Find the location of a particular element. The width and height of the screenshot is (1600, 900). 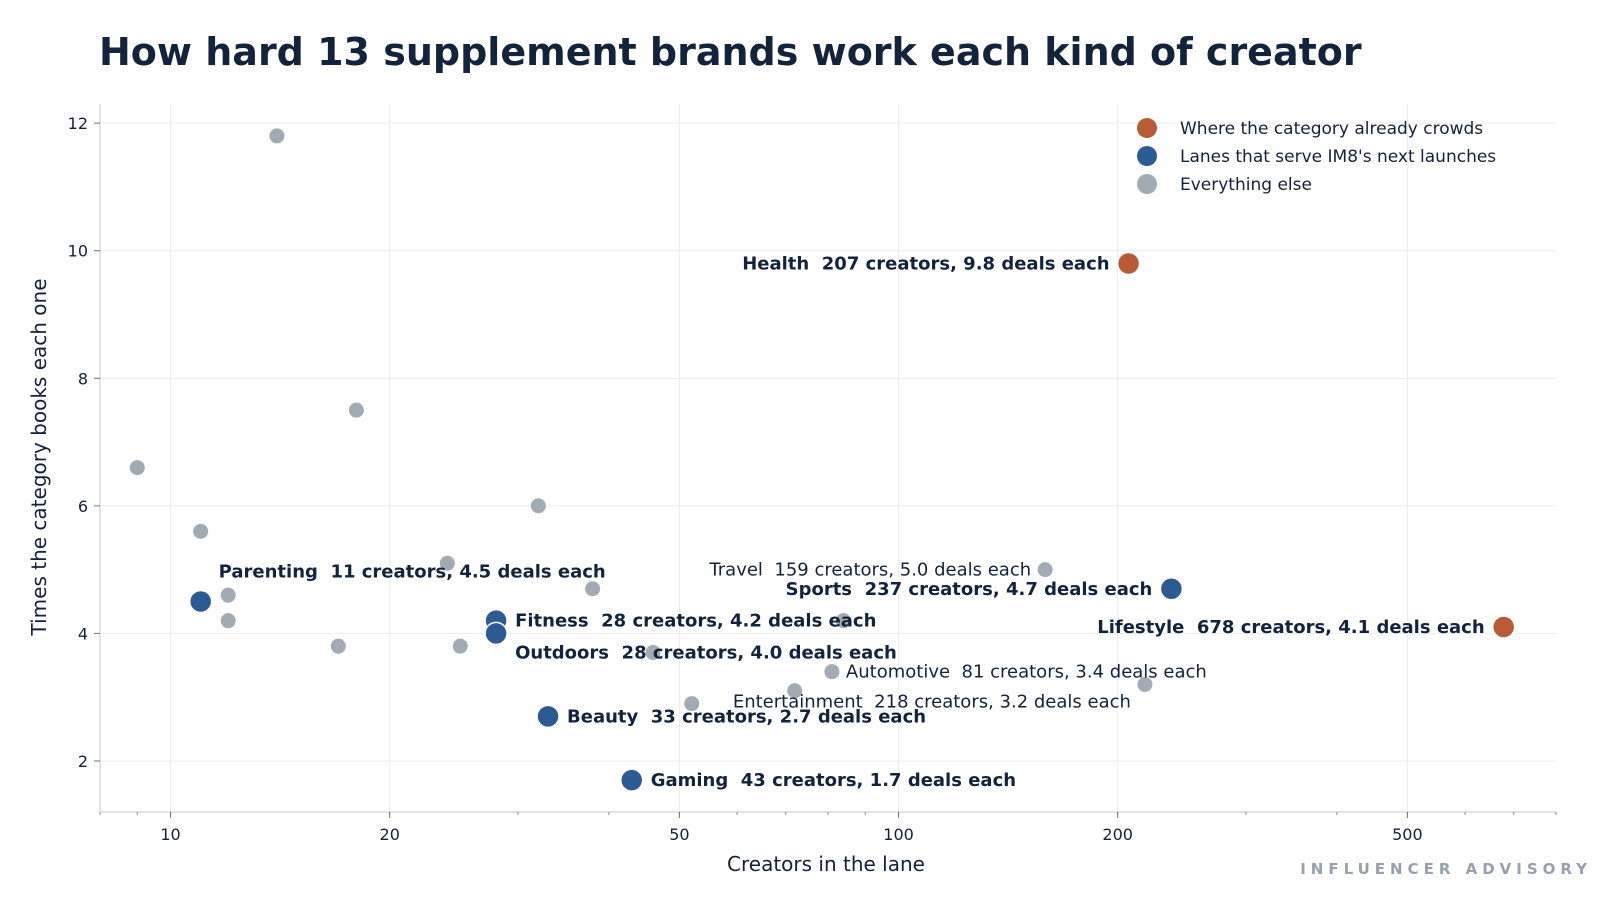

point-label-category: Travel is located at coordinates (735, 570).